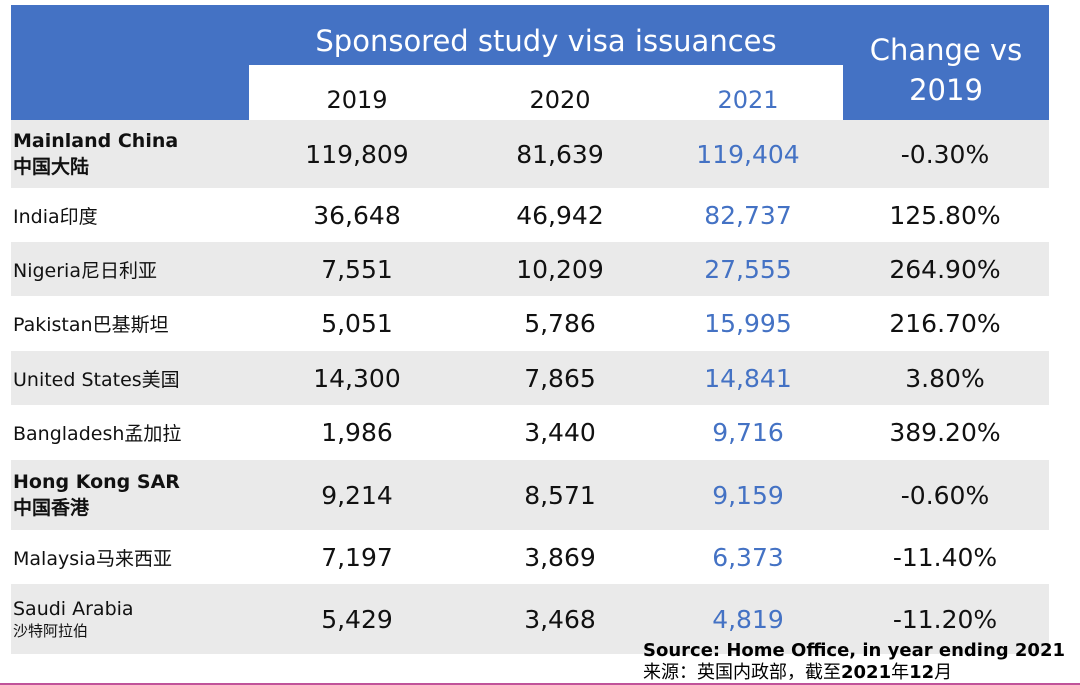  Describe the element at coordinates (560, 154) in the screenshot. I see `value-cell-v2020: 81,639` at that location.